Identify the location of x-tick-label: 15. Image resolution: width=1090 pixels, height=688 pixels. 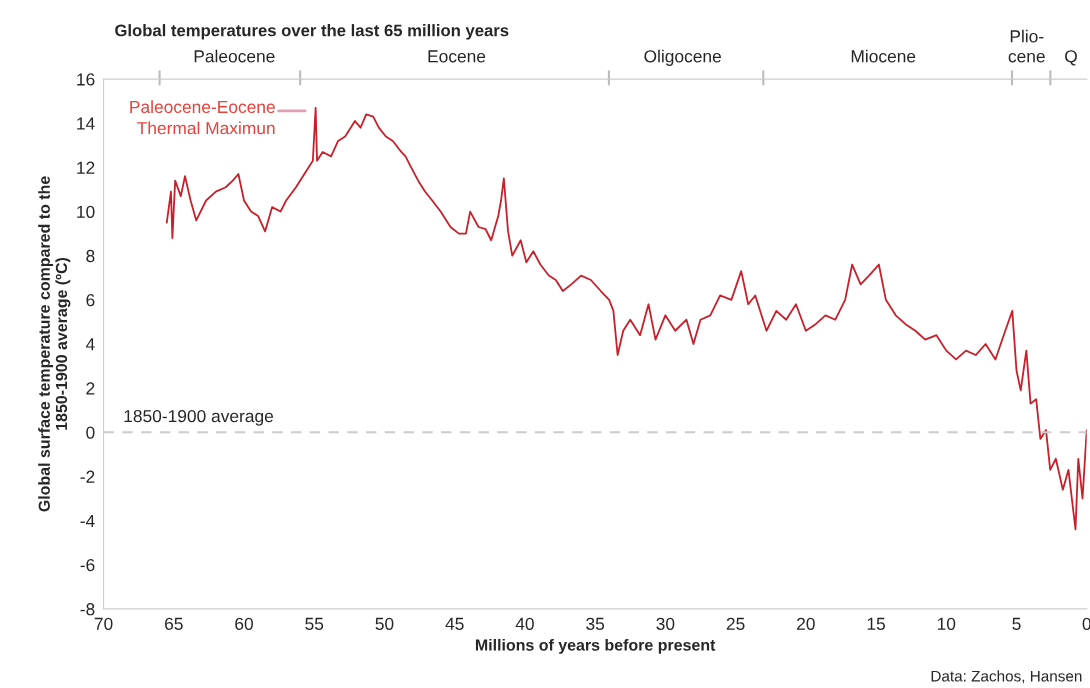
(876, 623).